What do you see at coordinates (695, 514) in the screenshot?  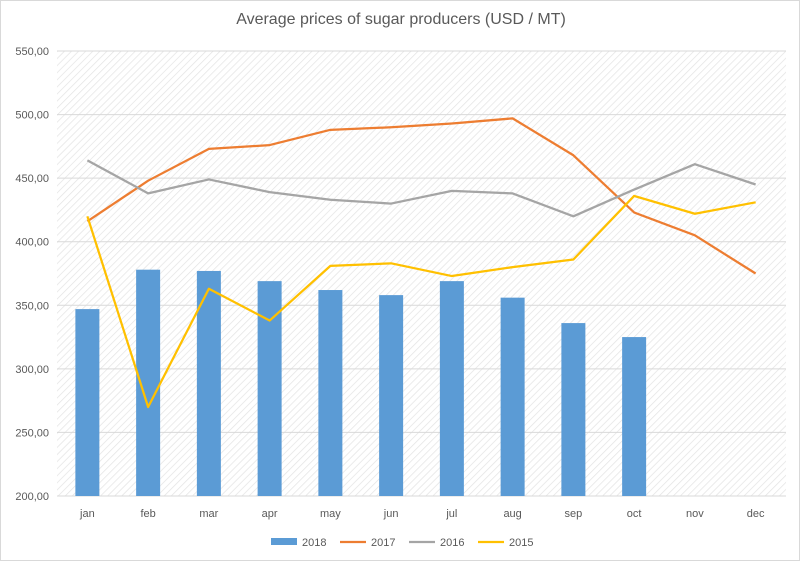 I see `x-tick-label: nov` at bounding box center [695, 514].